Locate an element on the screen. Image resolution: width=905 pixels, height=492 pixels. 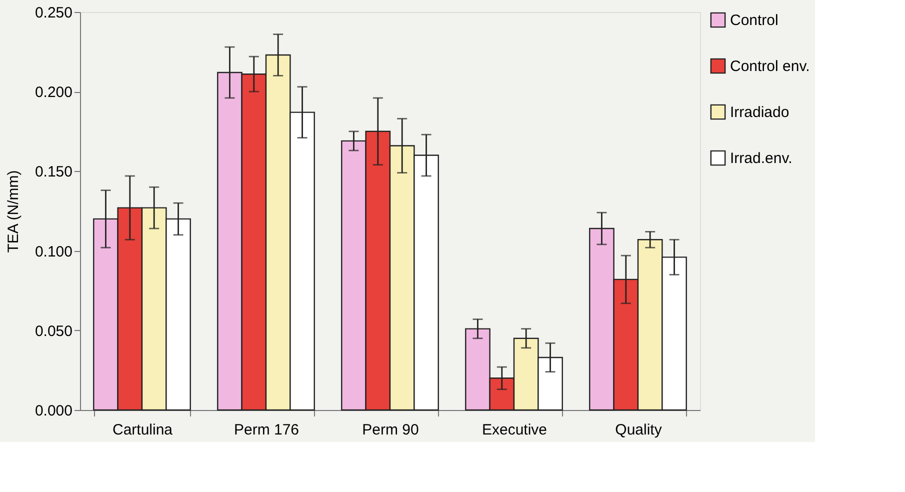
y-tick-label: 0.250 is located at coordinates (53, 13).